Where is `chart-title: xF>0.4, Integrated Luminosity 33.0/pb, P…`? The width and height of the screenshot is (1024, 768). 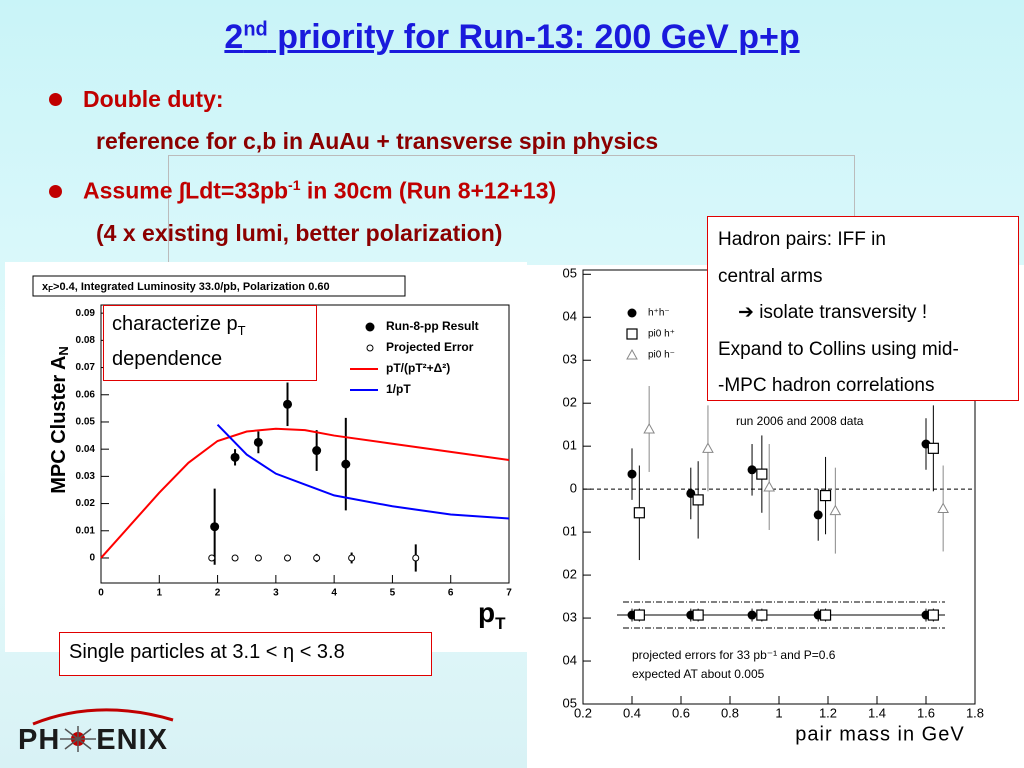 chart-title: xF>0.4, Integrated Luminosity 33.0/pb, P… is located at coordinates (186, 287).